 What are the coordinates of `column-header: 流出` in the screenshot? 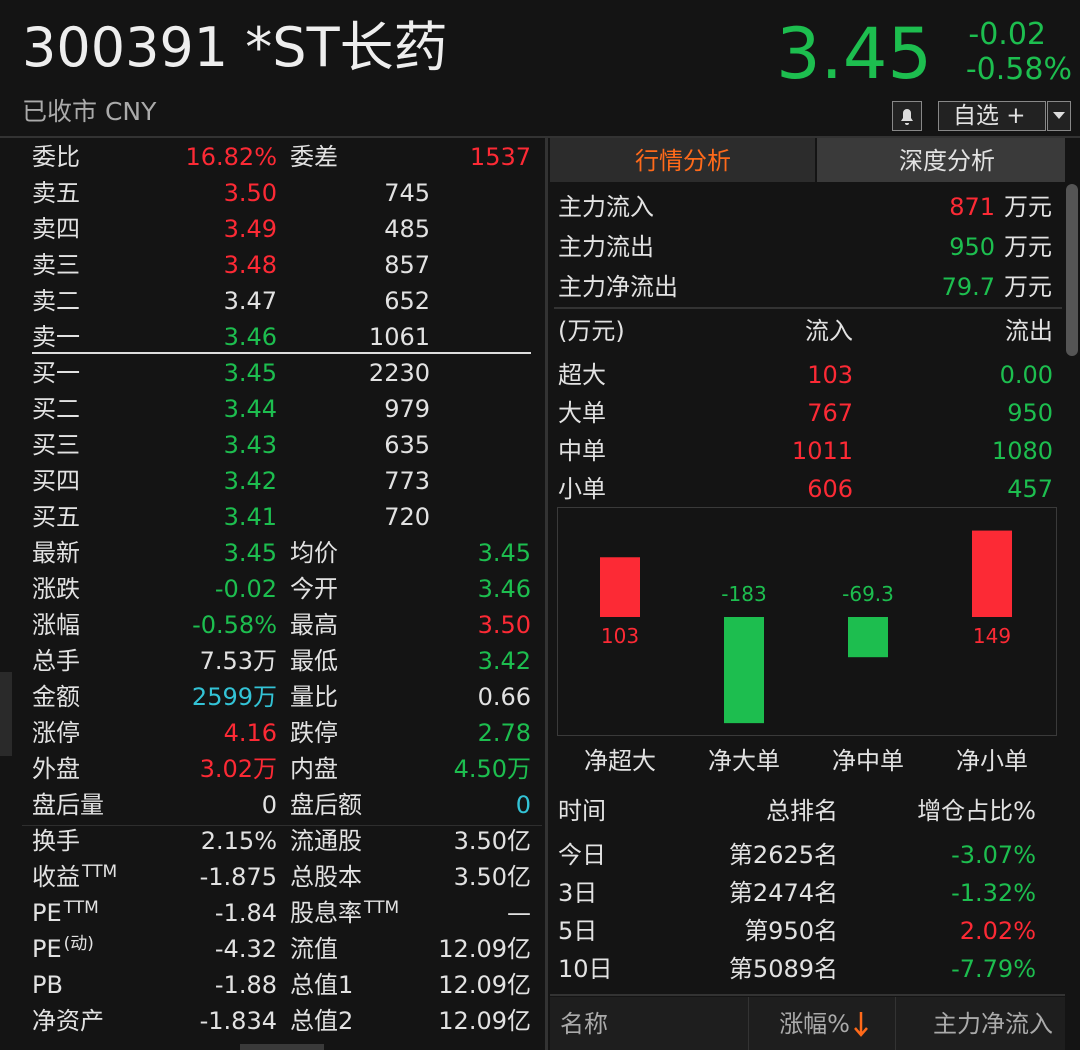 It's located at (1029, 331).